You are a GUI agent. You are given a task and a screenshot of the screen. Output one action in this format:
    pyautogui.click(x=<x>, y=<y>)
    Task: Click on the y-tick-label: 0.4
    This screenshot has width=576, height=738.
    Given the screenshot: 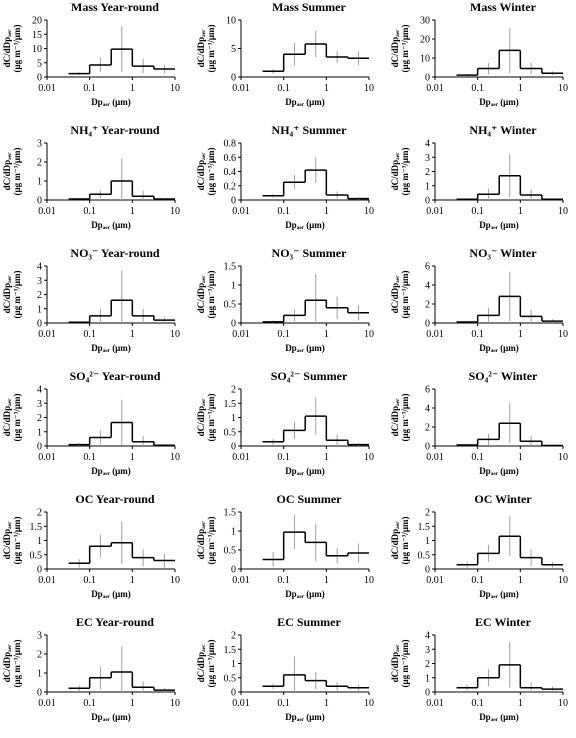 What is the action you would take?
    pyautogui.click(x=230, y=172)
    